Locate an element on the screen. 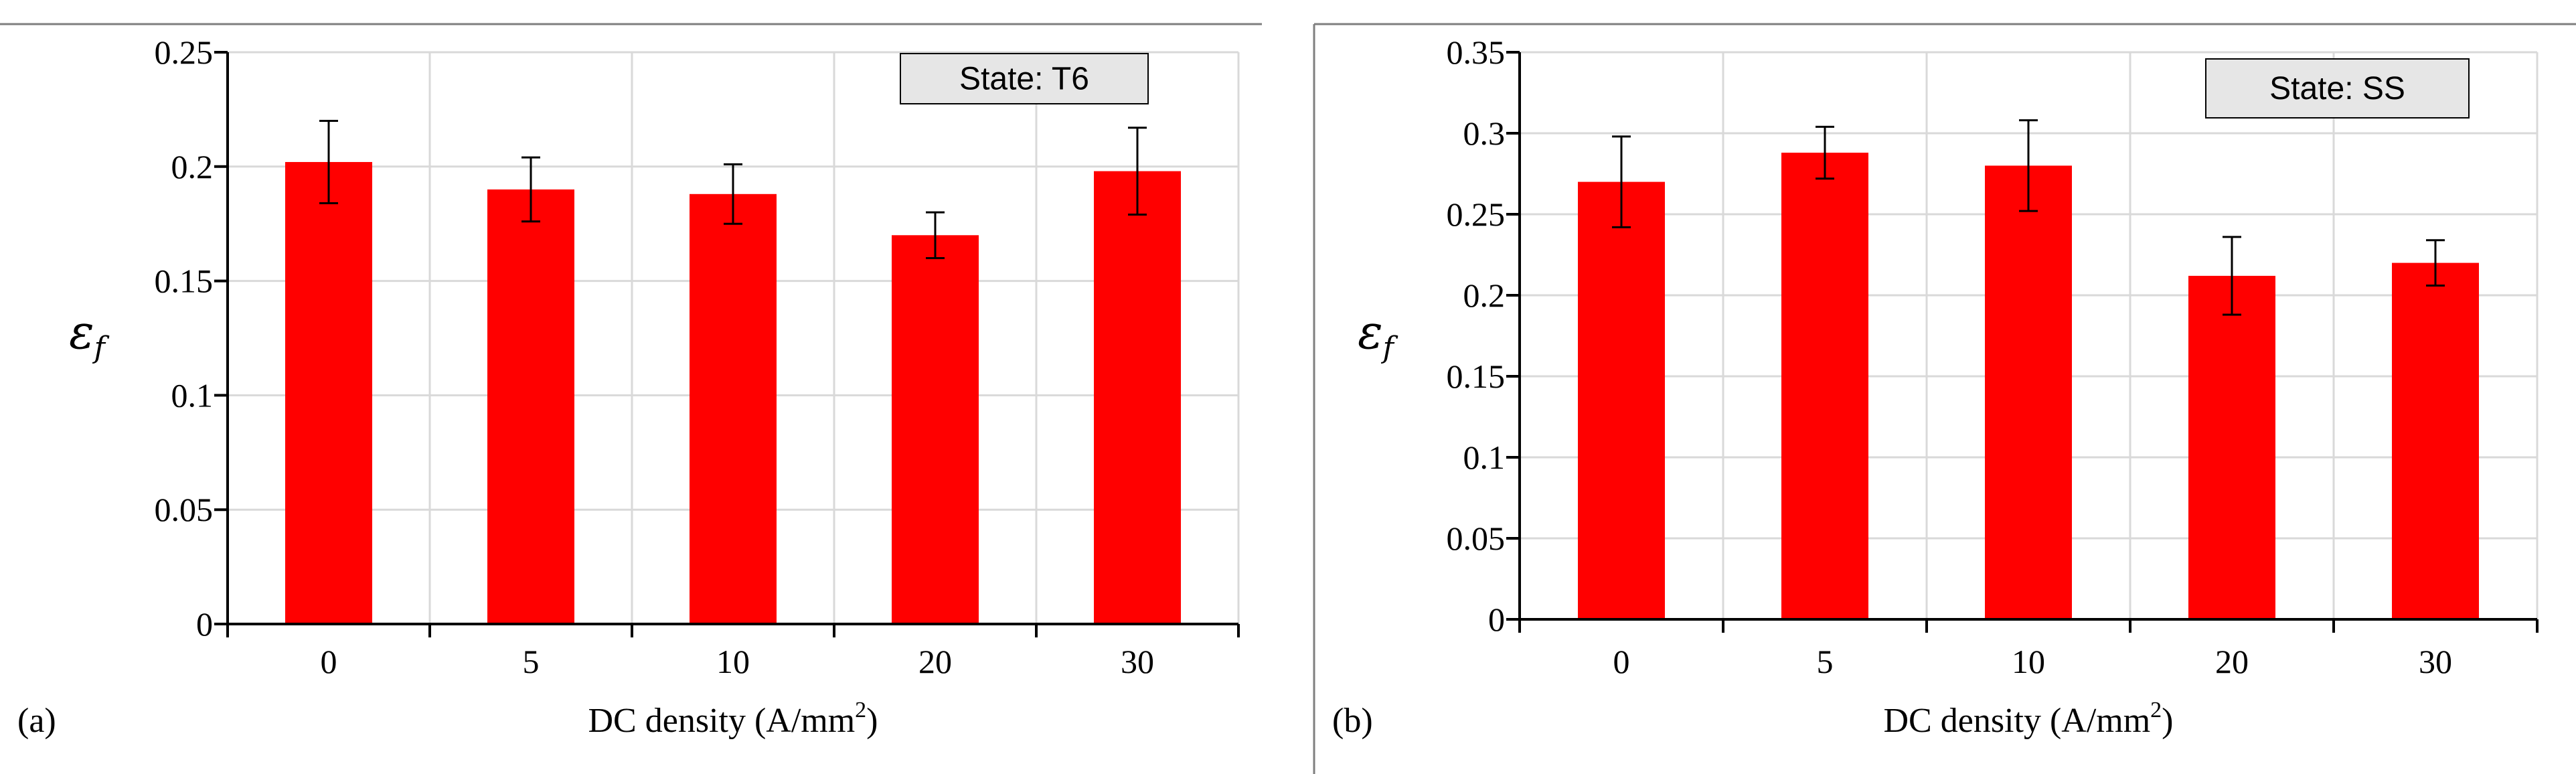  y-tick-label: 0.35 is located at coordinates (1477, 52).